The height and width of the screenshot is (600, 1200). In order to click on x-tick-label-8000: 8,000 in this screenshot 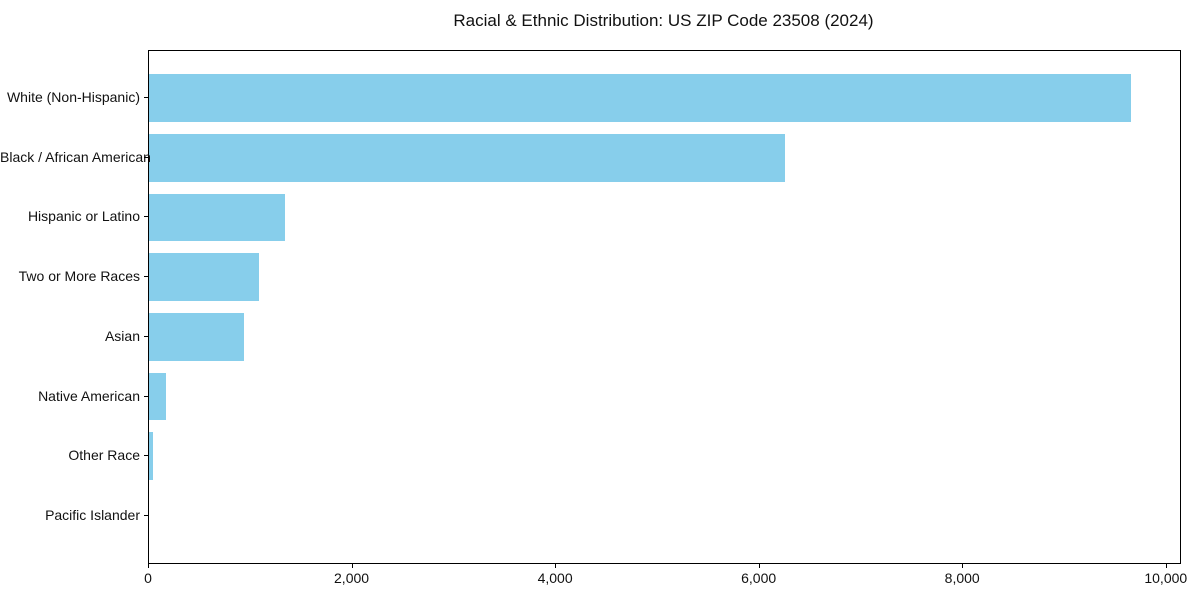, I will do `click(962, 578)`.